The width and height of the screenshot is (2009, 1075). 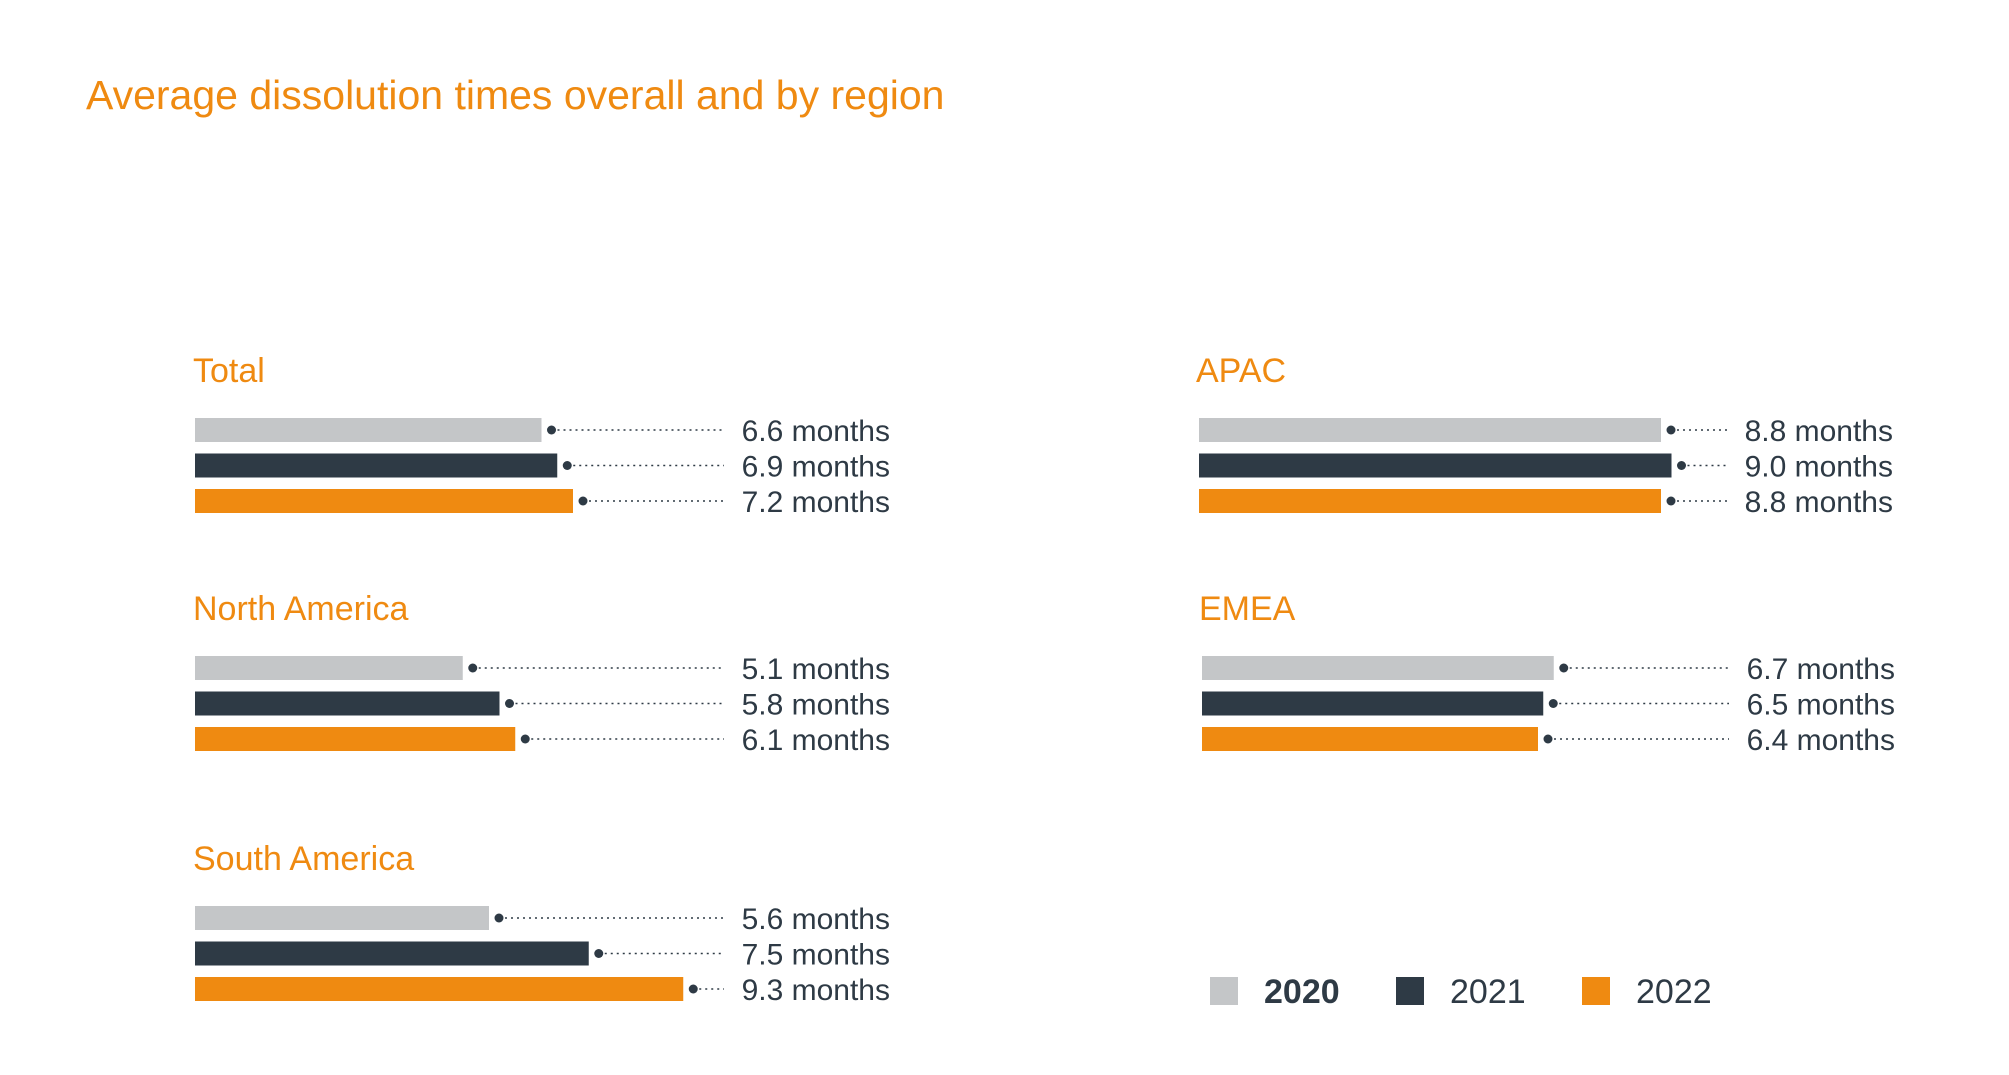 What do you see at coordinates (368, 430) in the screenshot?
I see `bar-total-2020` at bounding box center [368, 430].